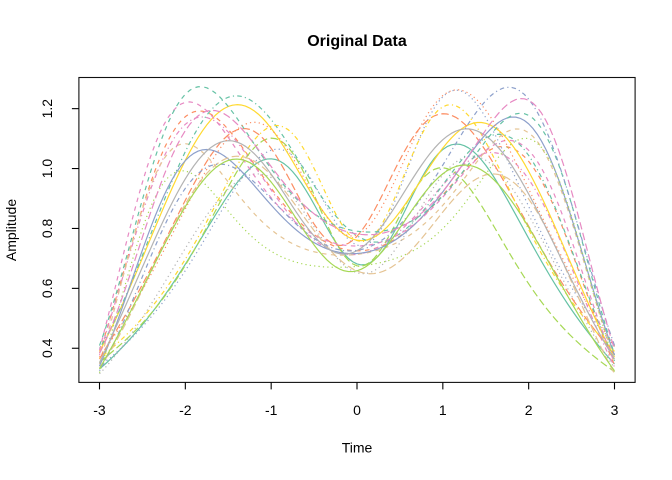  What do you see at coordinates (357, 448) in the screenshot?
I see `x-axis-label: Time` at bounding box center [357, 448].